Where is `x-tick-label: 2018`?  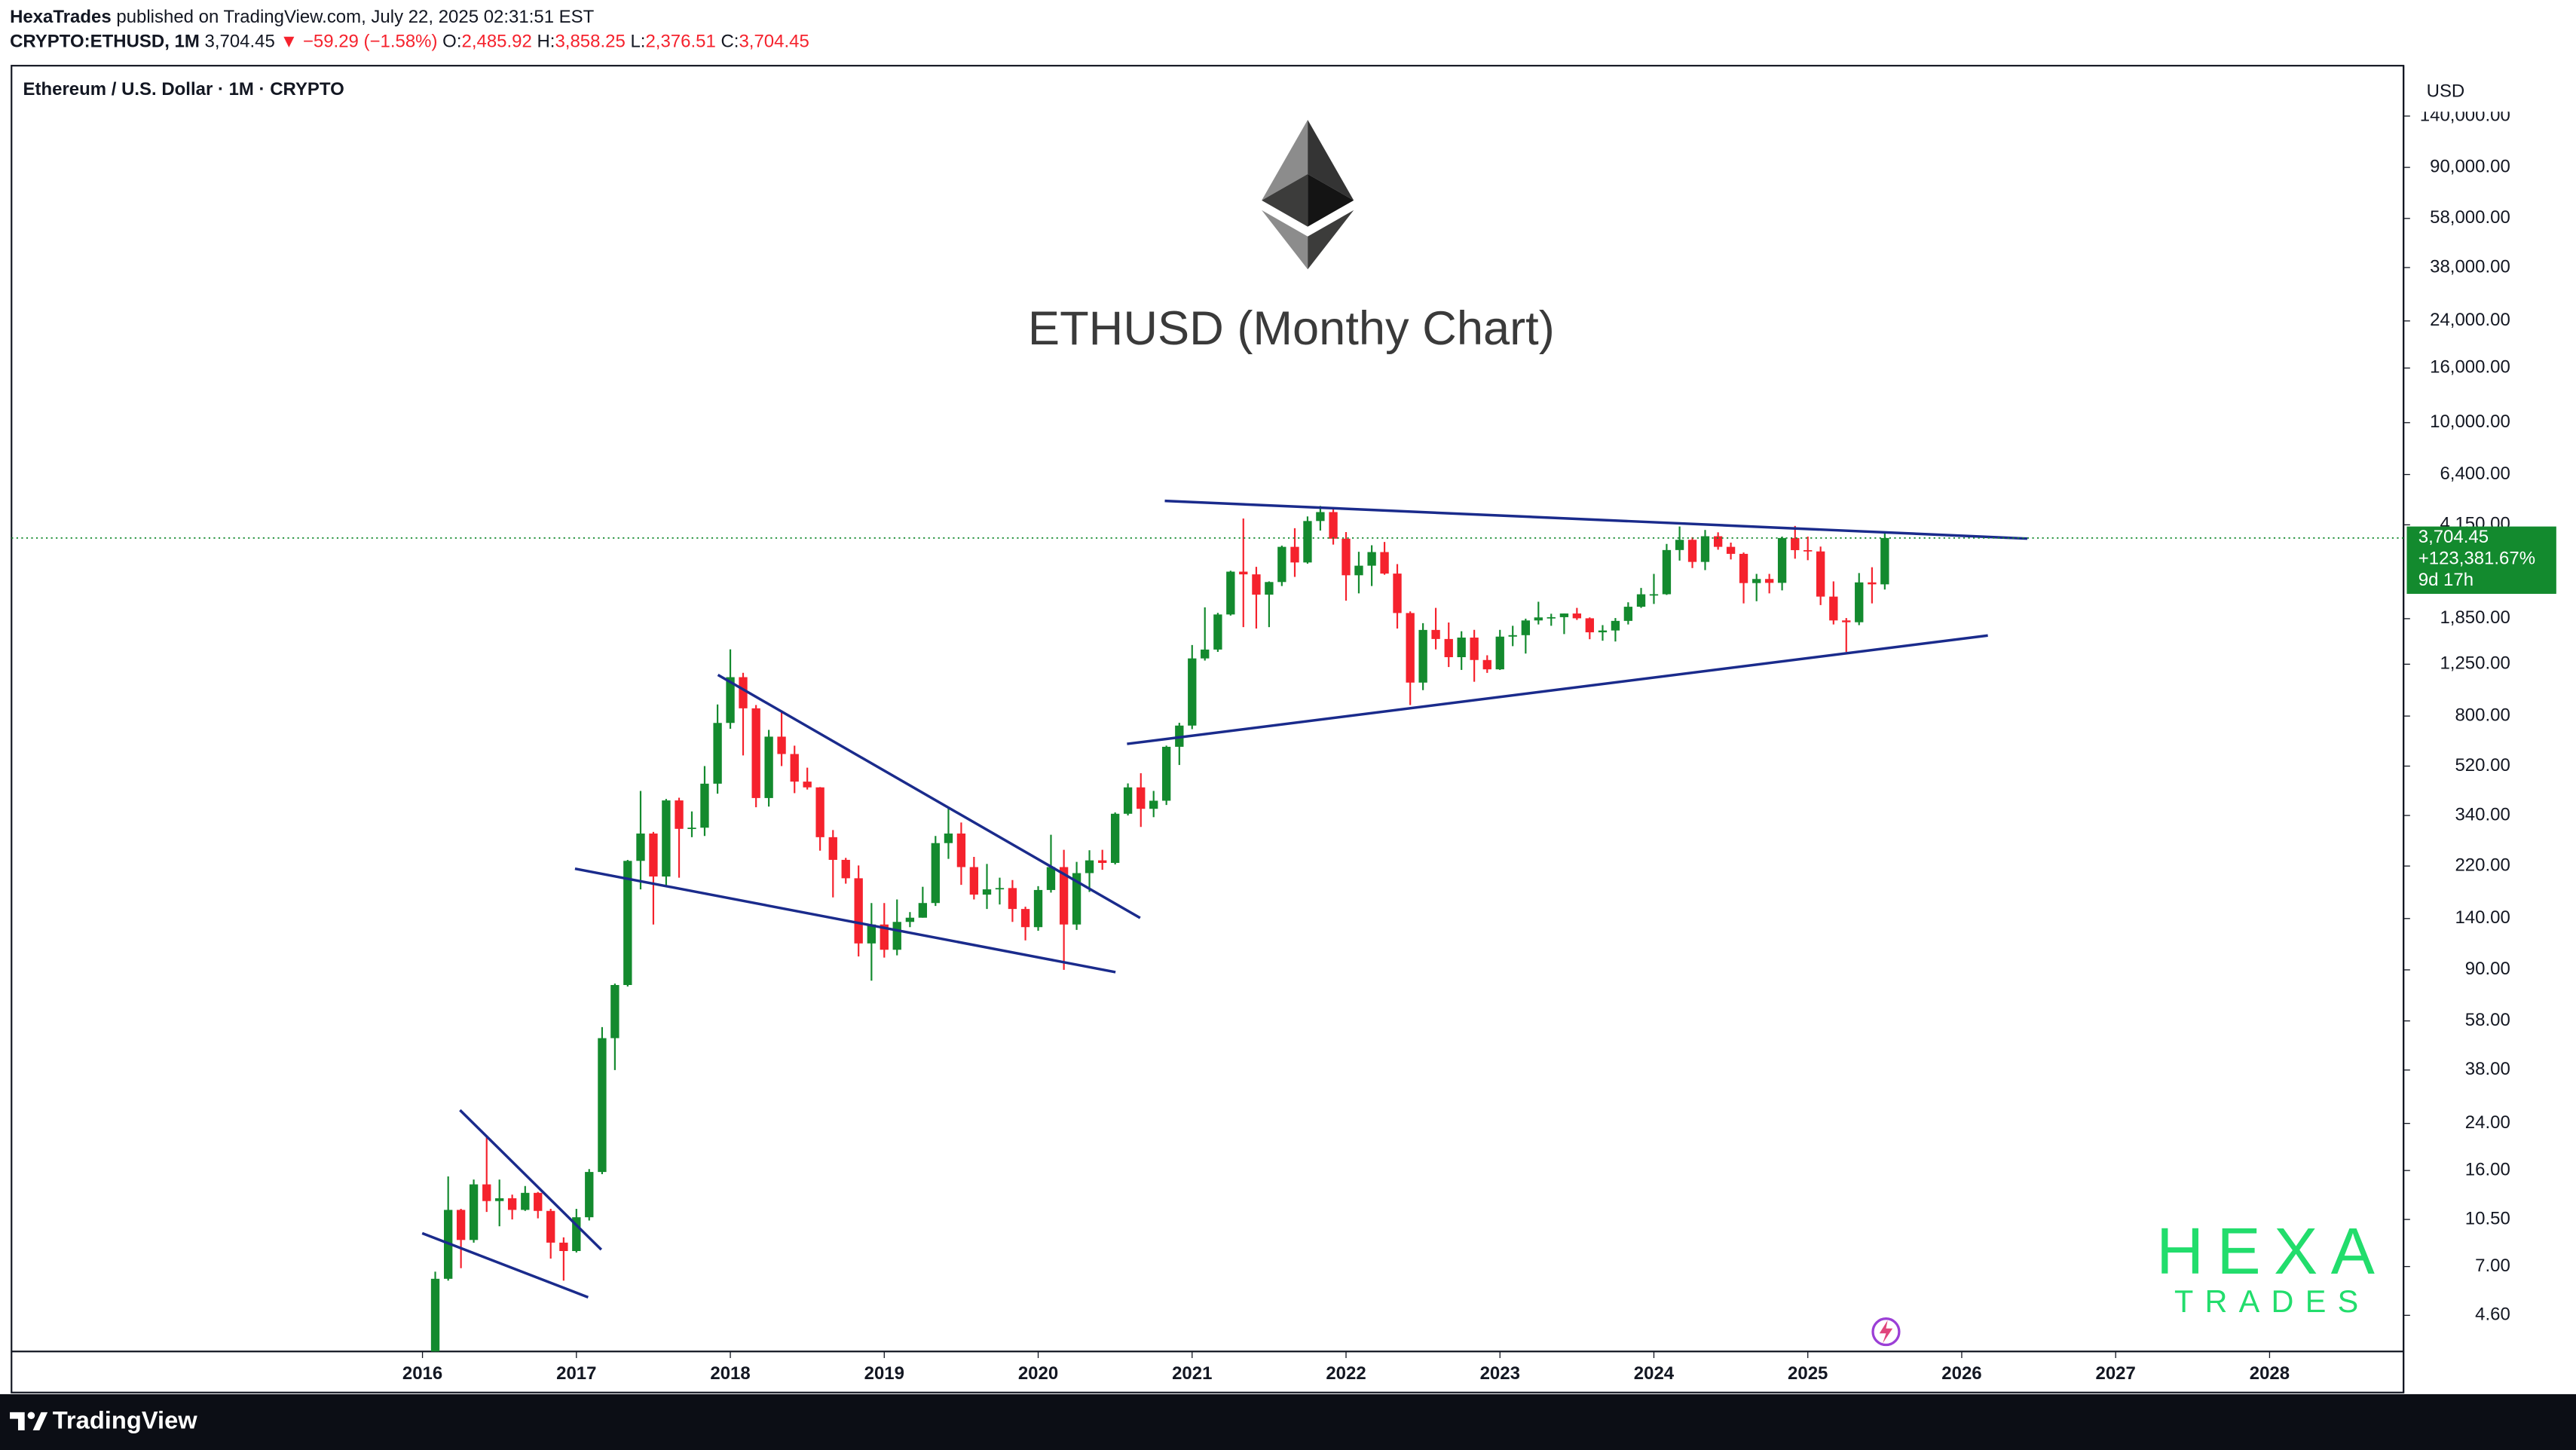
x-tick-label: 2018 is located at coordinates (730, 1374).